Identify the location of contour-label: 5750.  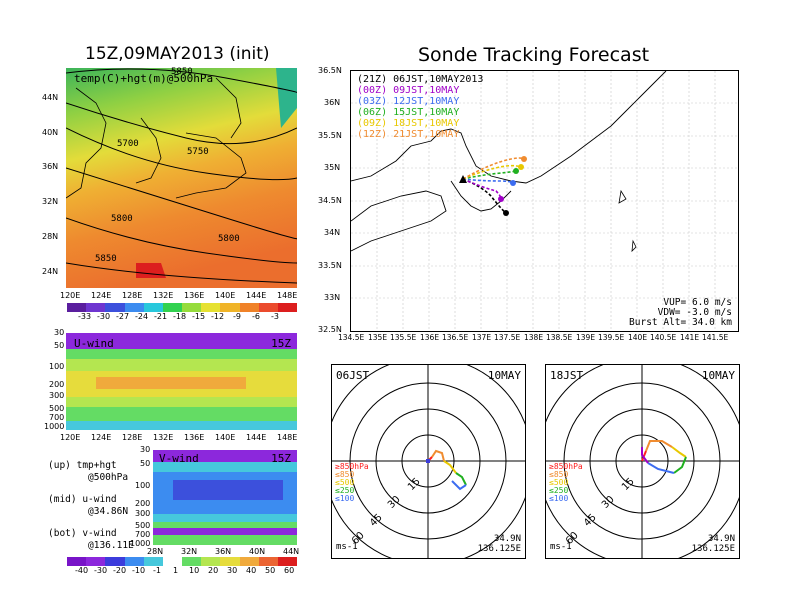
(198, 152).